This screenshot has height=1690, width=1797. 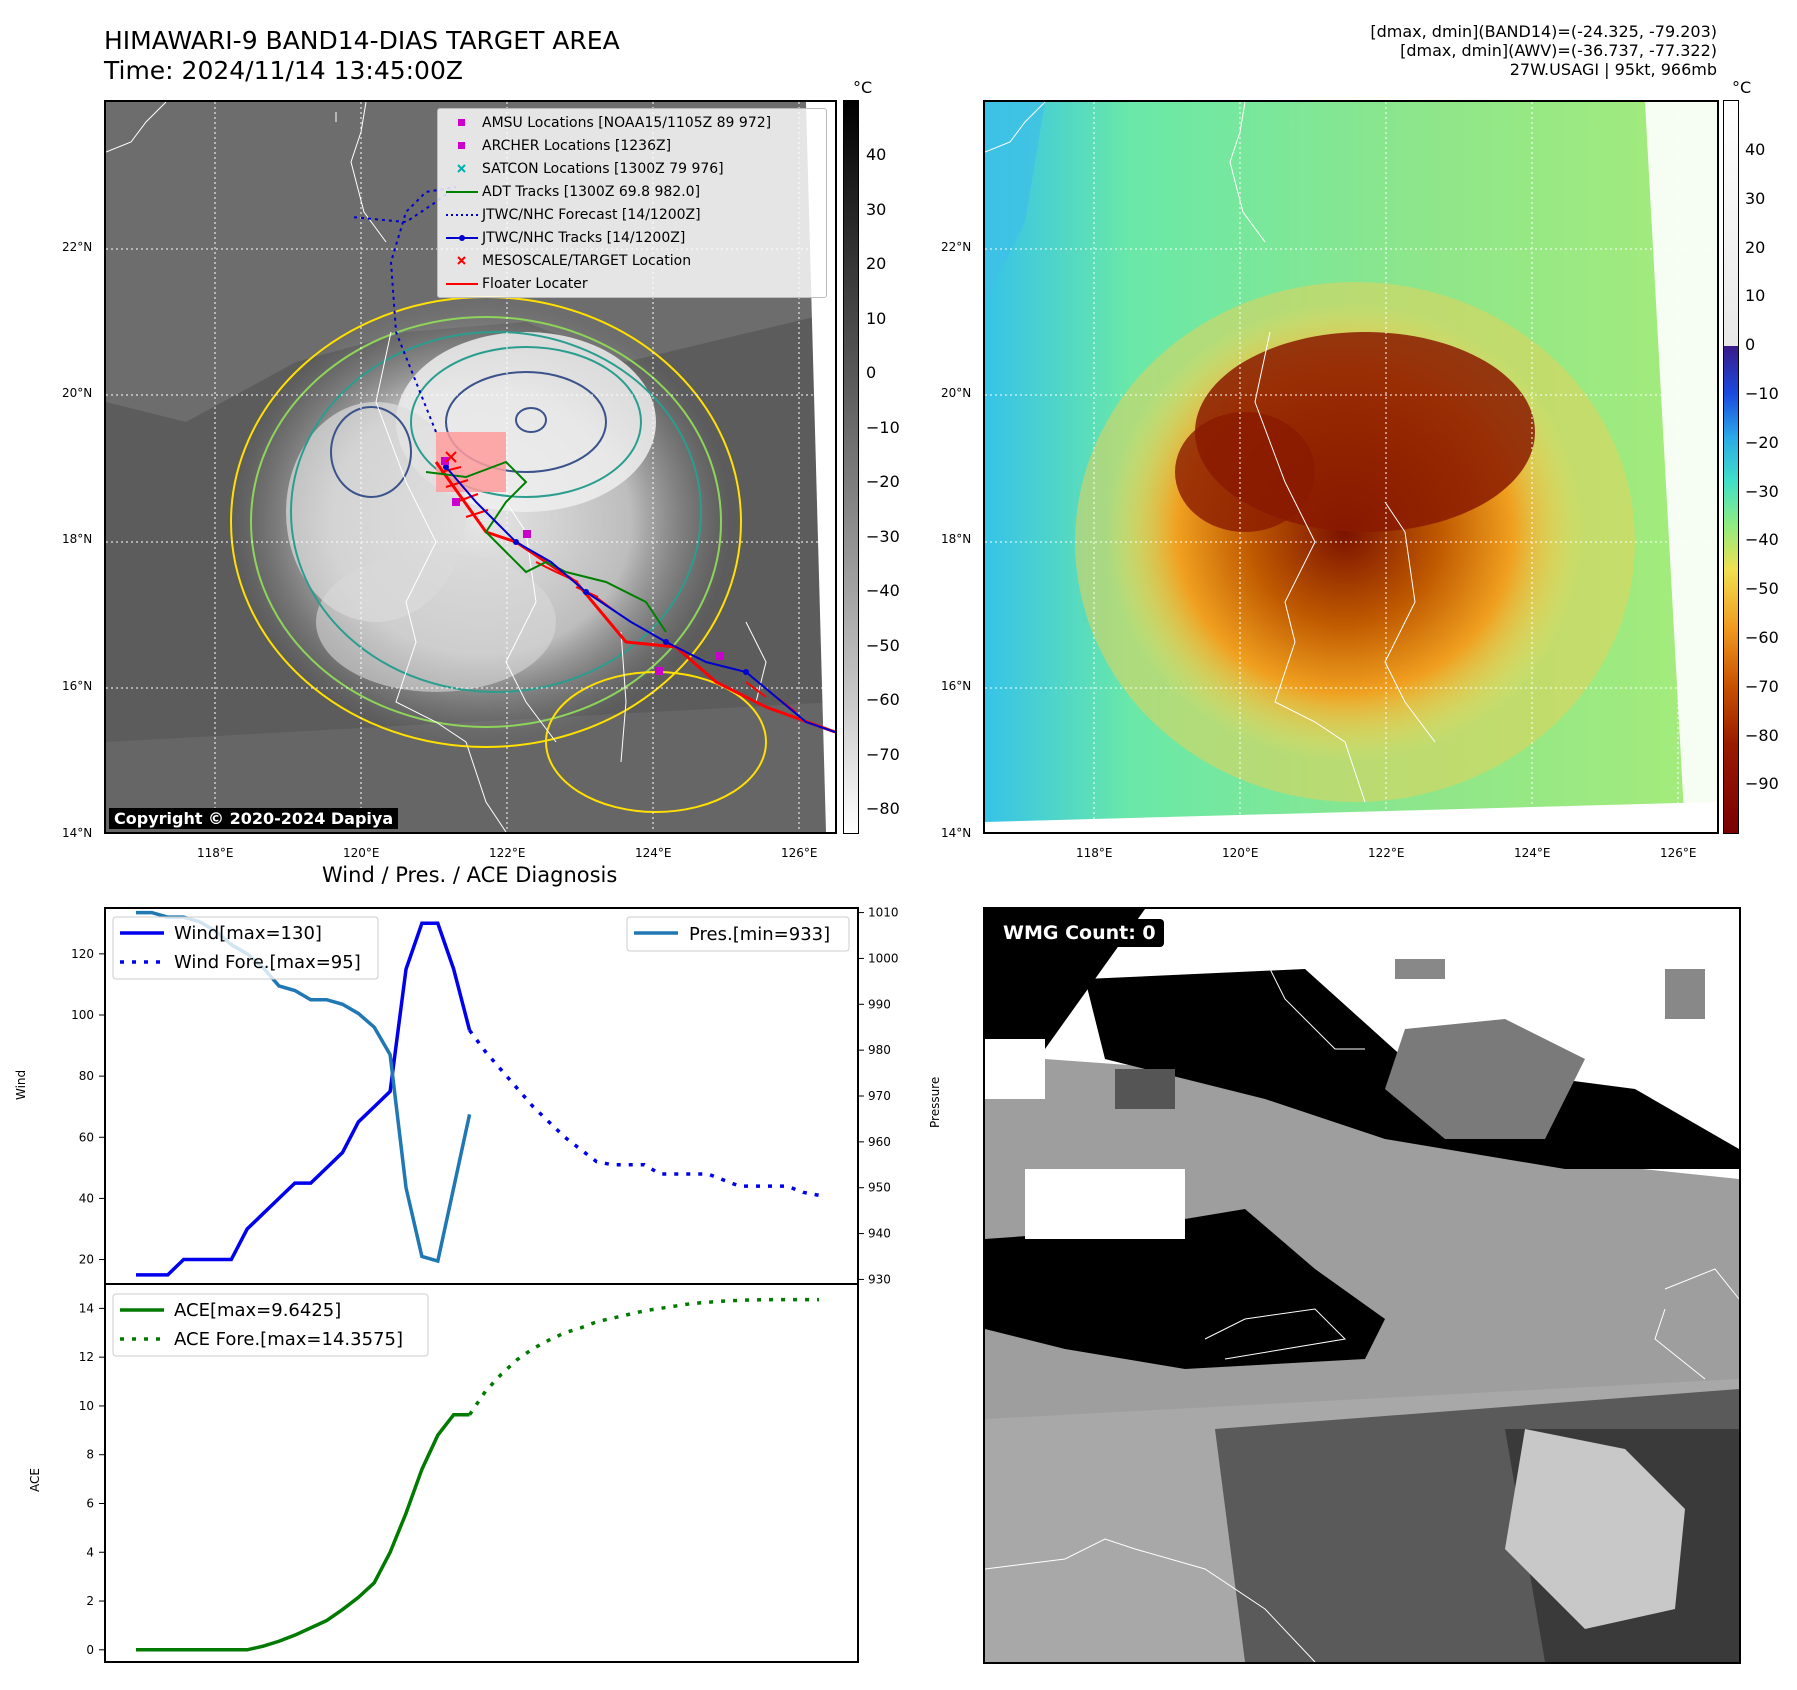 What do you see at coordinates (82, 1015) in the screenshot?
I see `wind-axis-tick-label: 100` at bounding box center [82, 1015].